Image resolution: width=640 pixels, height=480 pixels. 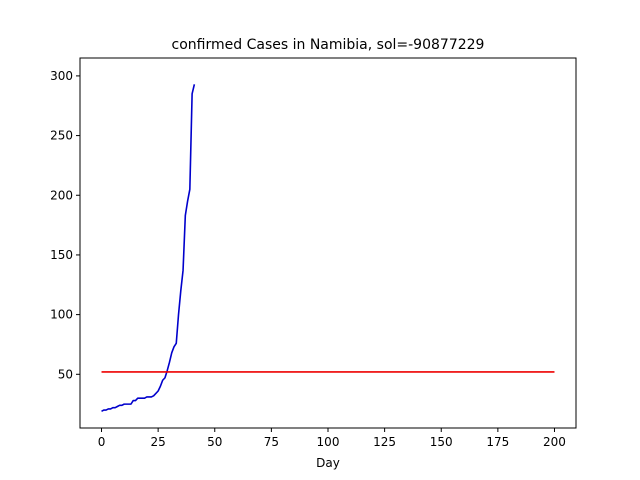 I want to click on x-tick-label: 25, so click(x=157, y=442).